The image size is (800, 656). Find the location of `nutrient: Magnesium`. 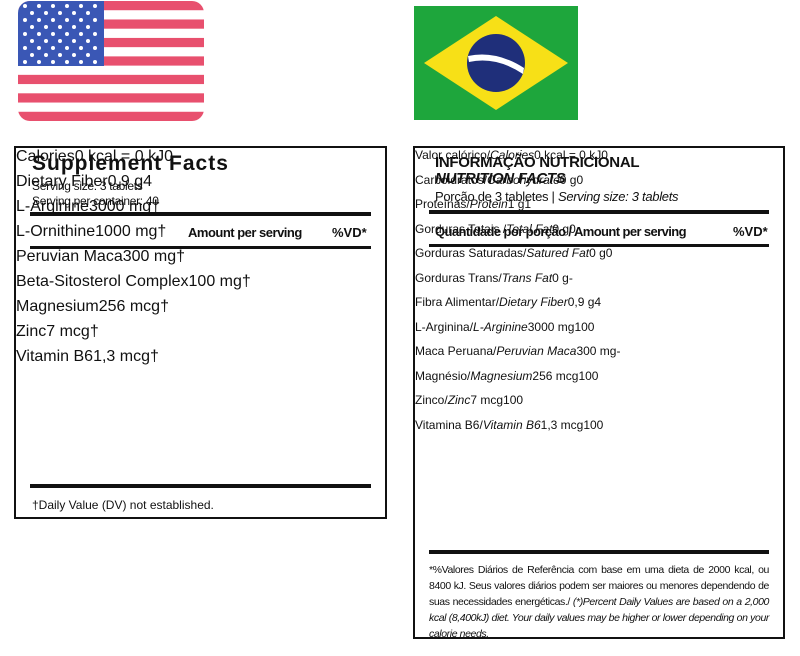

nutrient: Magnesium is located at coordinates (57, 306).